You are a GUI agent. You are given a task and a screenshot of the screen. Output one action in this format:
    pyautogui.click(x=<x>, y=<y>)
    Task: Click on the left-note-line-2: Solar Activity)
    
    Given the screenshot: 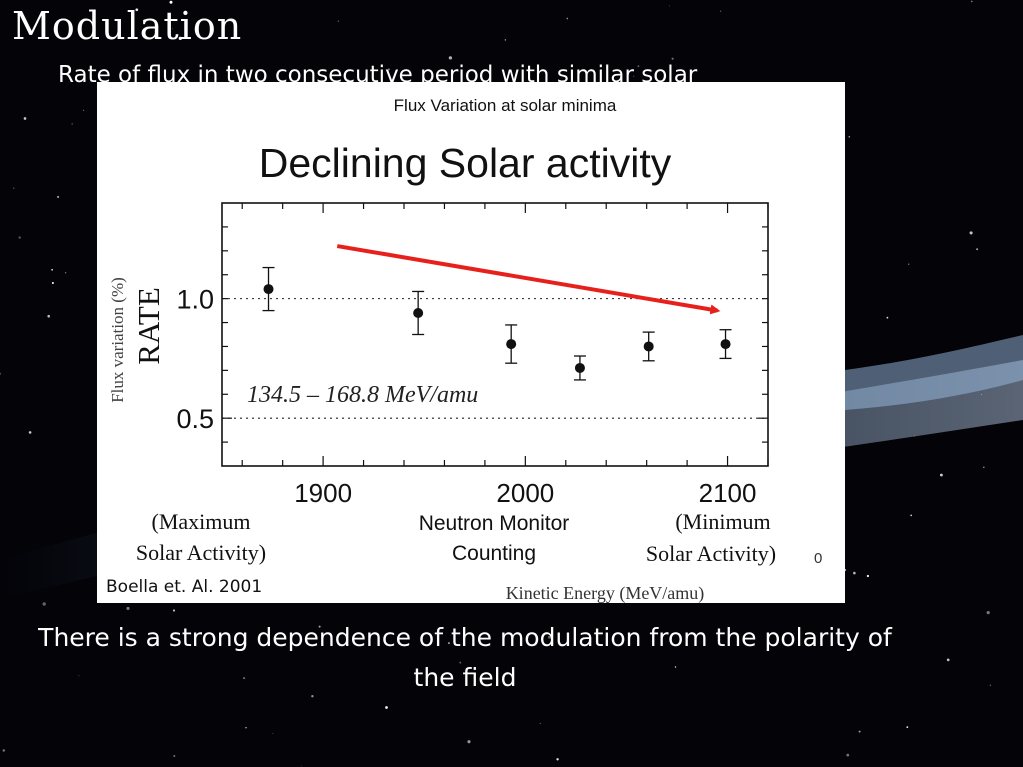 What is the action you would take?
    pyautogui.click(x=201, y=552)
    